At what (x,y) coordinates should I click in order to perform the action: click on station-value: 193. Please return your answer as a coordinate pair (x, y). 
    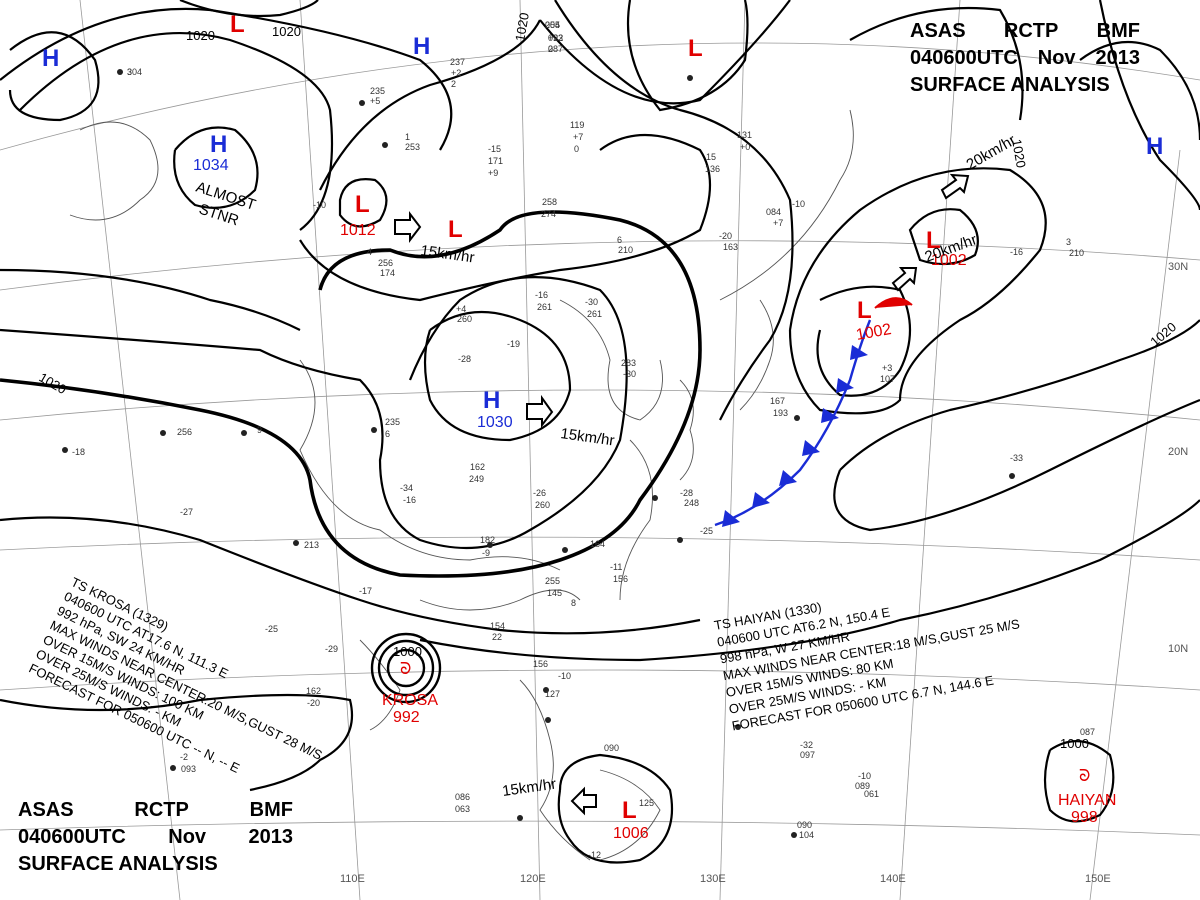
    Looking at the image, I should click on (780, 413).